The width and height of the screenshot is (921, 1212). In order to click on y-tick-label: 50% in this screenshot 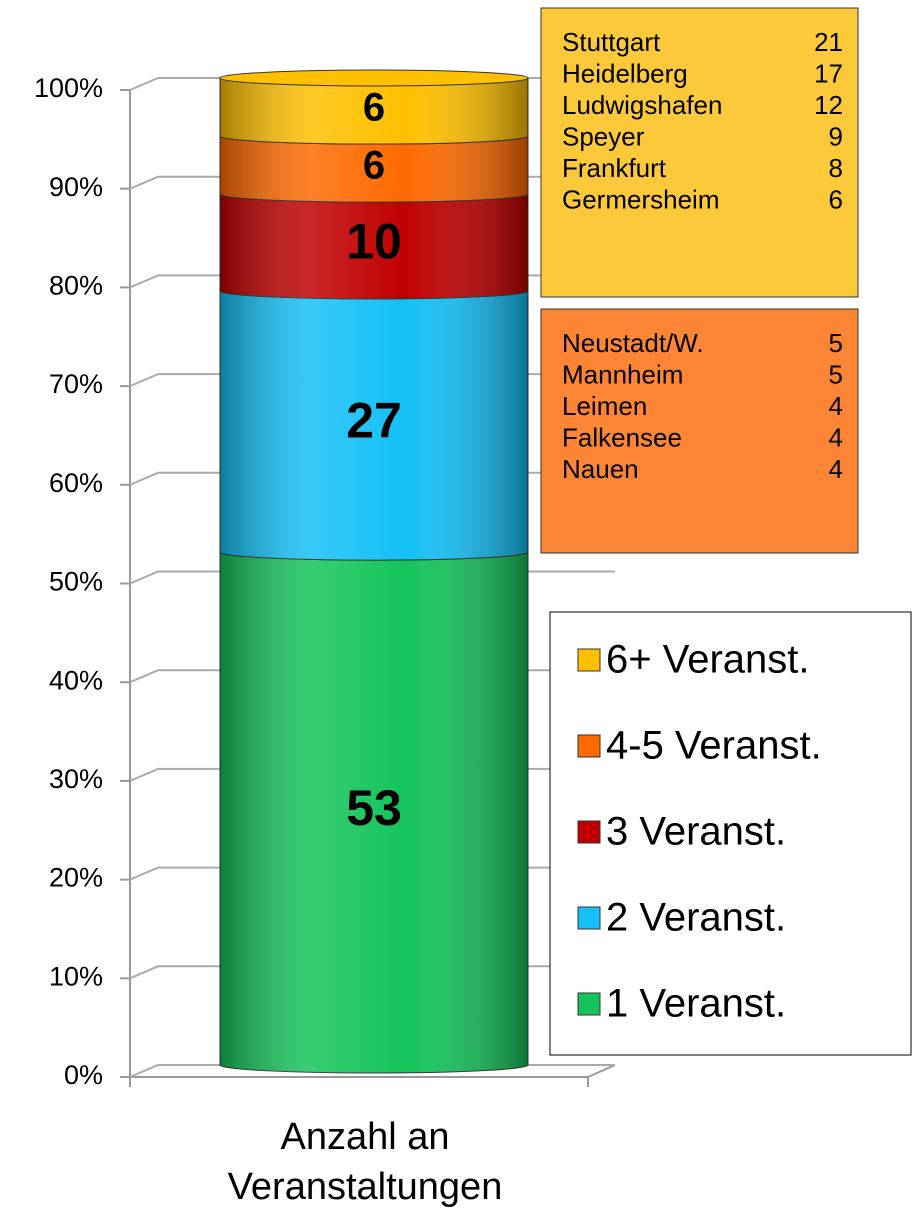, I will do `click(76, 582)`.